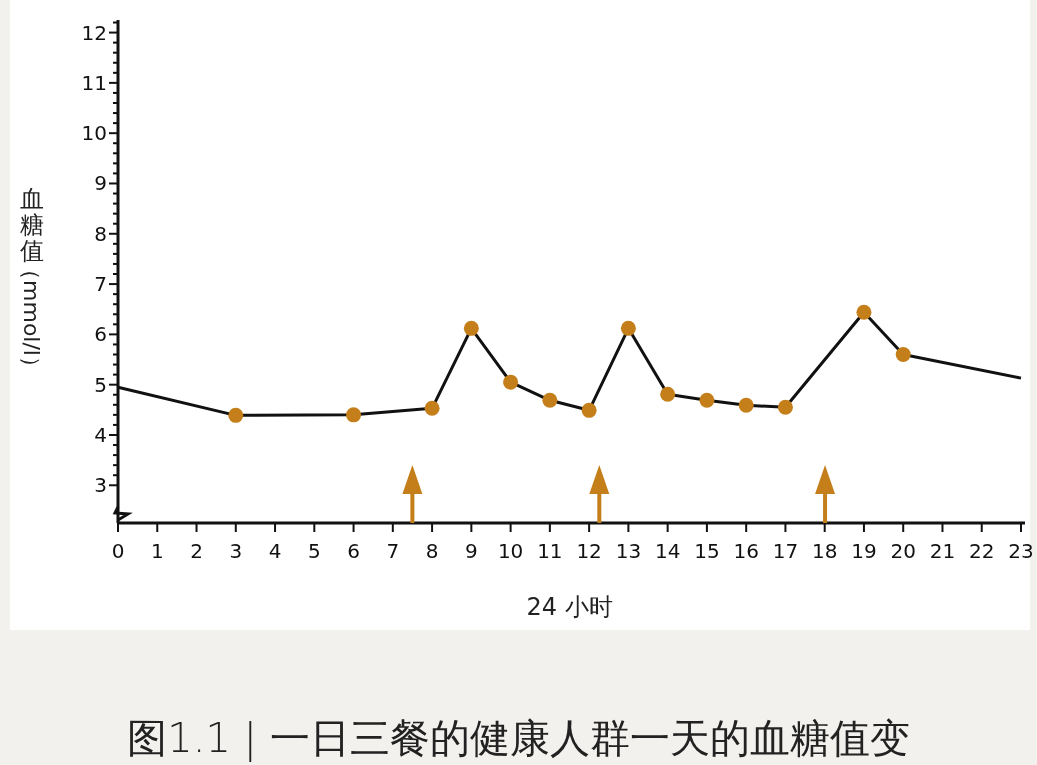 This screenshot has height=765, width=1037. Describe the element at coordinates (628, 551) in the screenshot. I see `x-tick-label: 13` at that location.